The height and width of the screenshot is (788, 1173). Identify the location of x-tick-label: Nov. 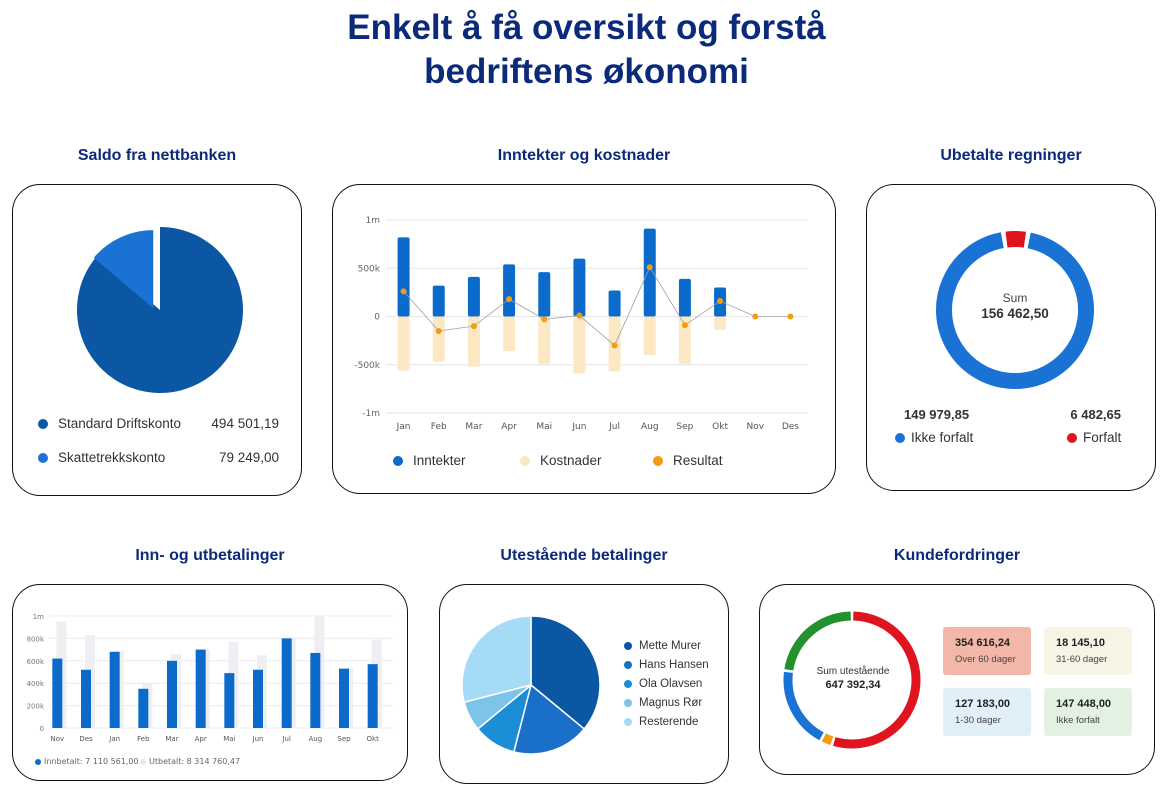
(57, 739).